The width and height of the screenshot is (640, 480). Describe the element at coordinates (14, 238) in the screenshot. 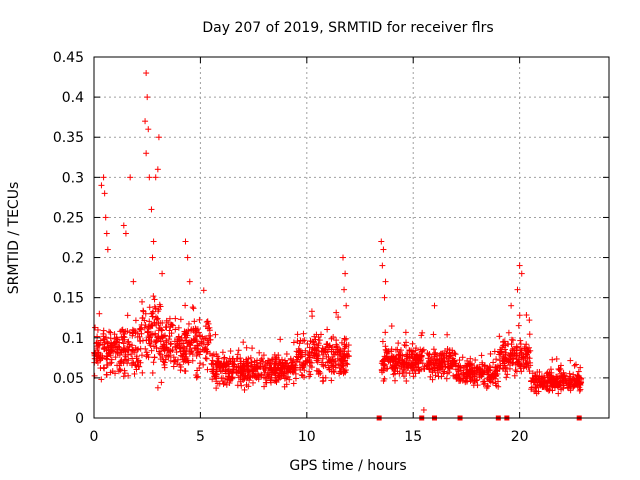

I see `y-axis-label: SRMTID / TECUs` at that location.